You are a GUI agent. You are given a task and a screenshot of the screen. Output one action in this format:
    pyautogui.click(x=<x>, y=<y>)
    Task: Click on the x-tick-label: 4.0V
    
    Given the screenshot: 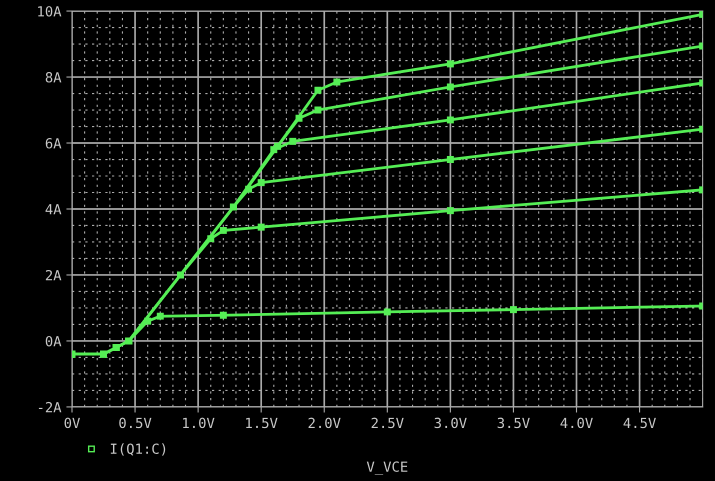 What is the action you would take?
    pyautogui.click(x=576, y=423)
    